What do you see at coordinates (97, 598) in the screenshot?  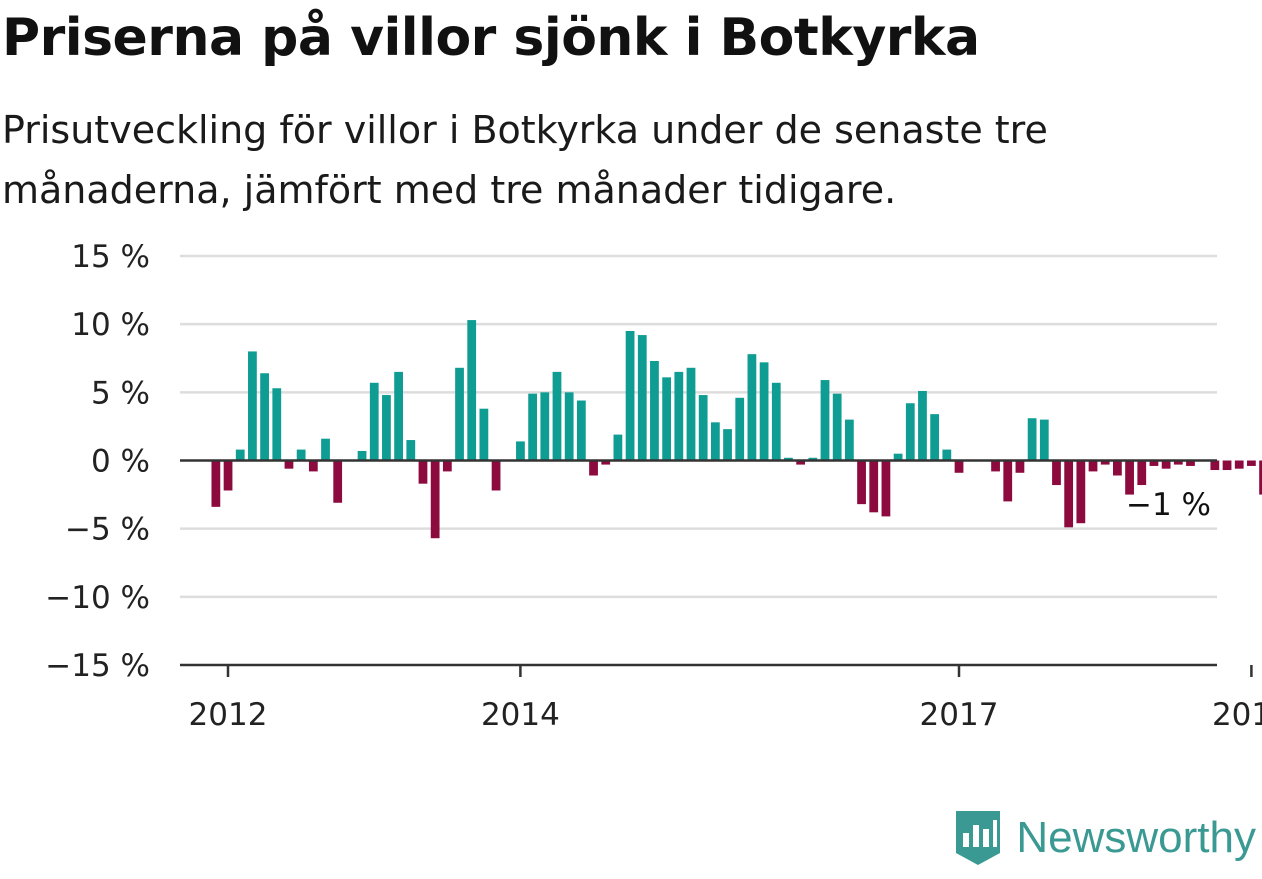 I see `y-tick-label: −10 %` at bounding box center [97, 598].